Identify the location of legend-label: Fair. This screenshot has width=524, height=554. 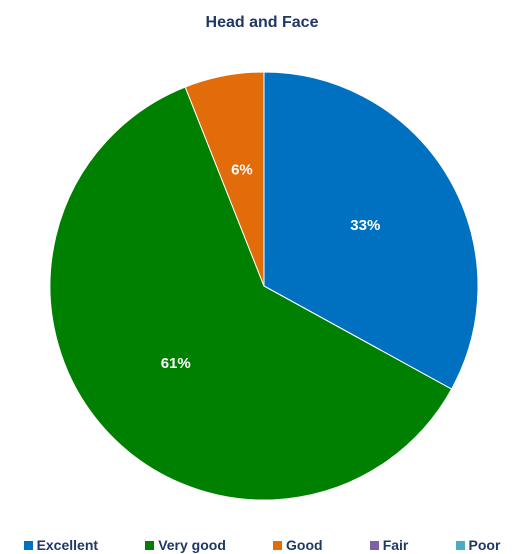
(395, 545).